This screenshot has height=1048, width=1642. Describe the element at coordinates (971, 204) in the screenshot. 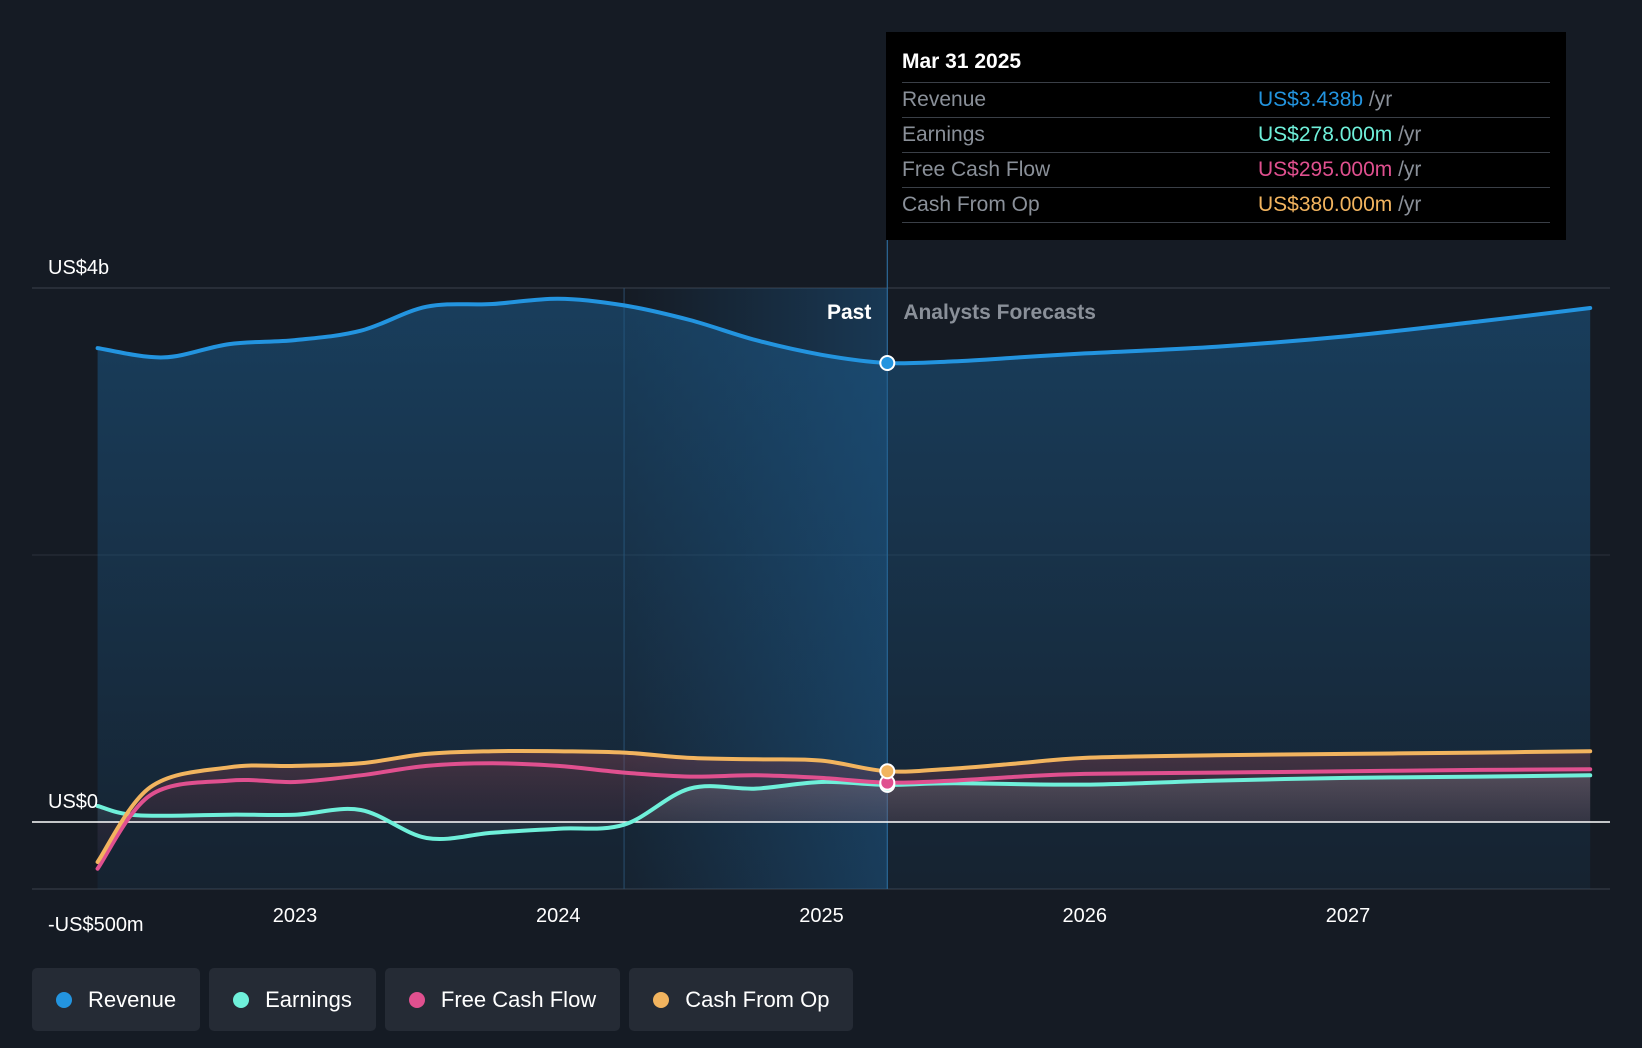

I see `tooltip-label: Cash From Op` at that location.